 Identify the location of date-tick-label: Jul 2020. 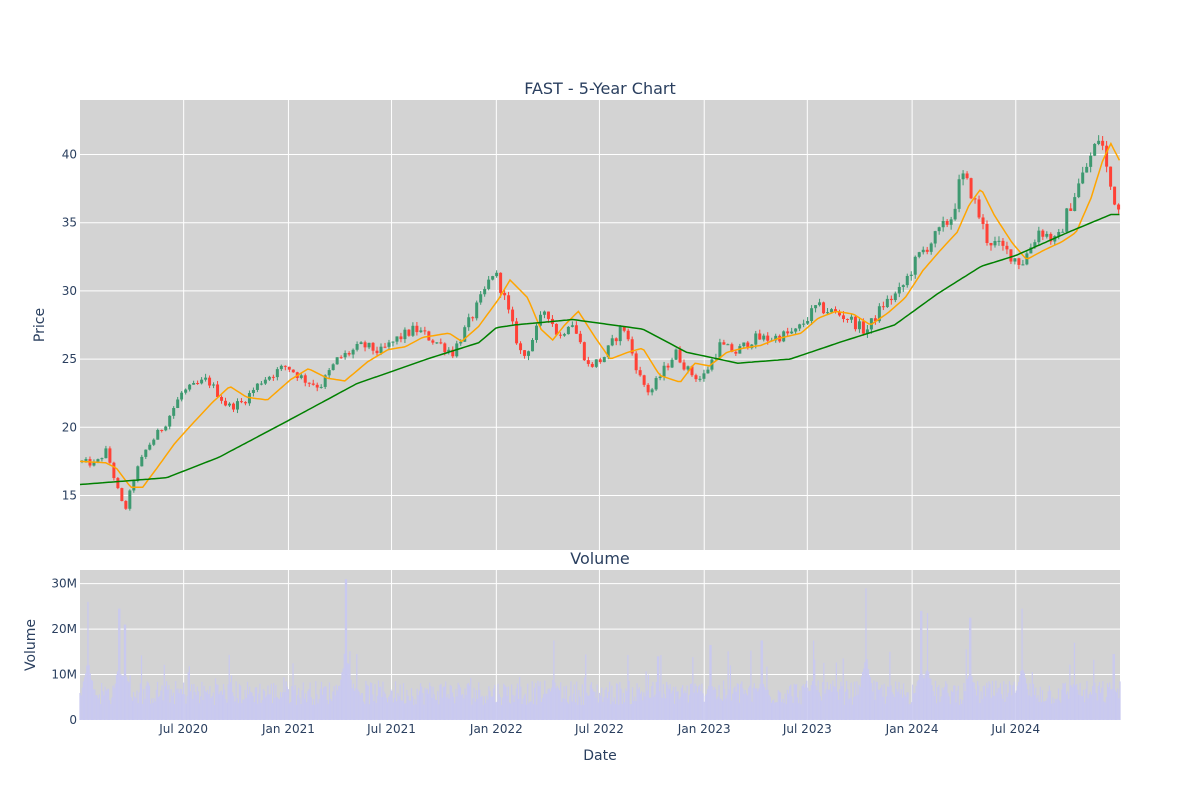
(183, 729).